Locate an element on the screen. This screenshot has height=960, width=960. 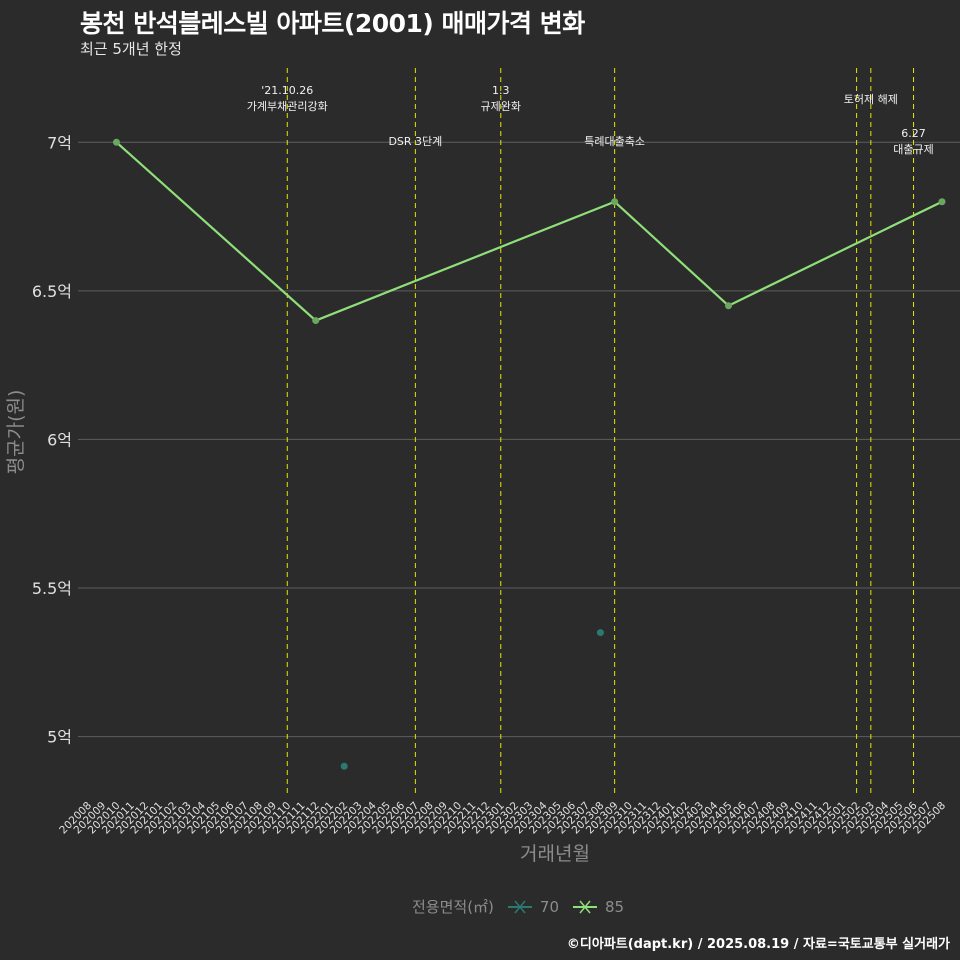
y-tick-label: 6억 is located at coordinates (59, 439).